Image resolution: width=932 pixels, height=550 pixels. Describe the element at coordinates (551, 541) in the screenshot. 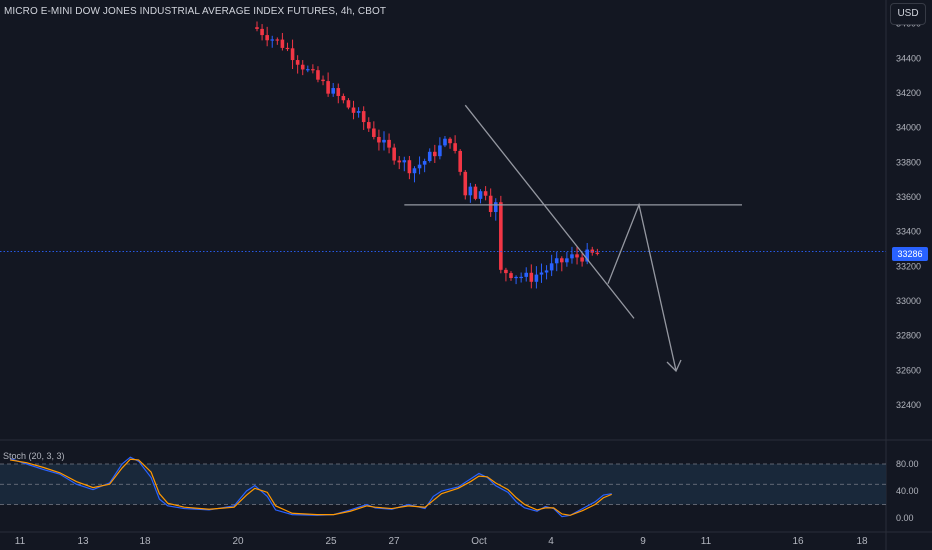

I see `time-tick-label: 4` at that location.